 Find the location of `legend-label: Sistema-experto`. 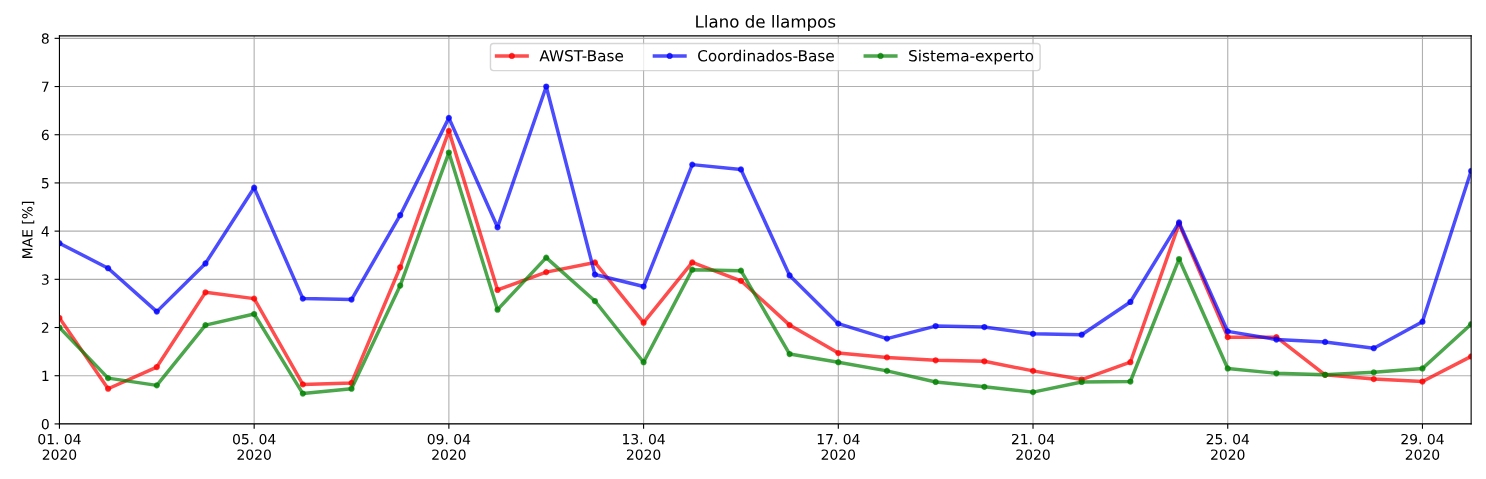

legend-label: Sistema-experto is located at coordinates (971, 57).